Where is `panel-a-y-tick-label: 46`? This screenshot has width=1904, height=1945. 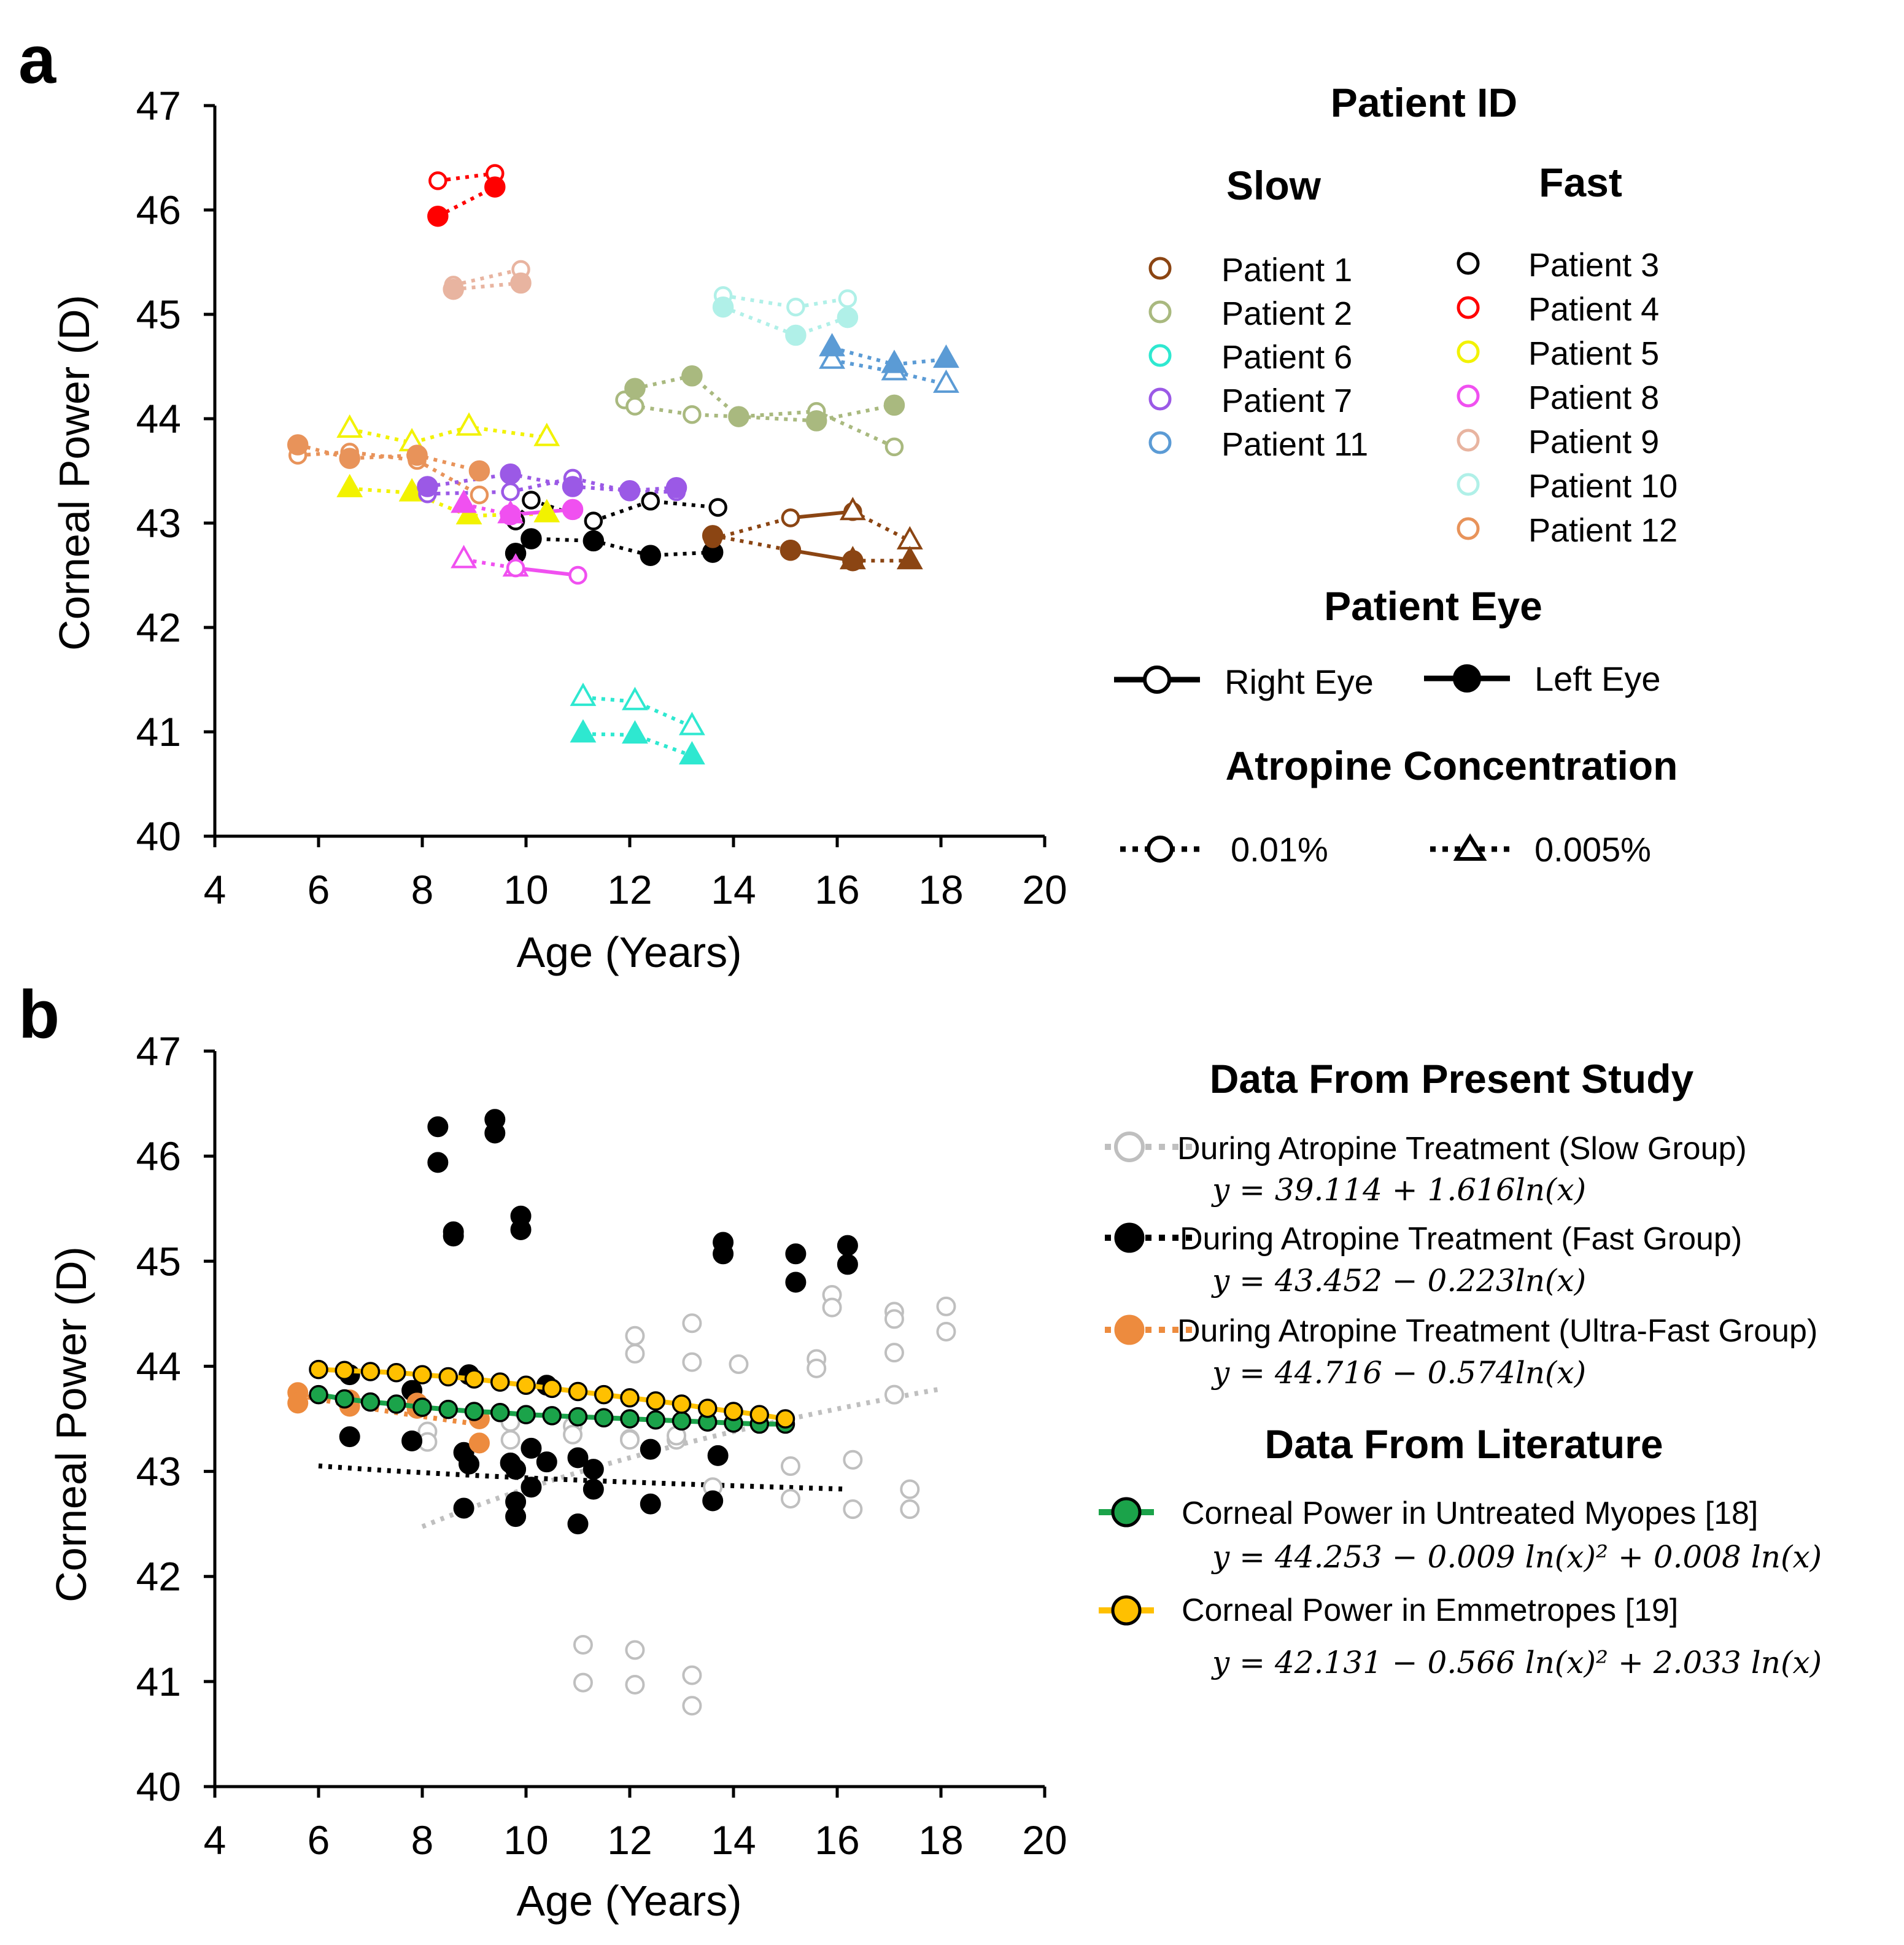 panel-a-y-tick-label: 46 is located at coordinates (158, 210).